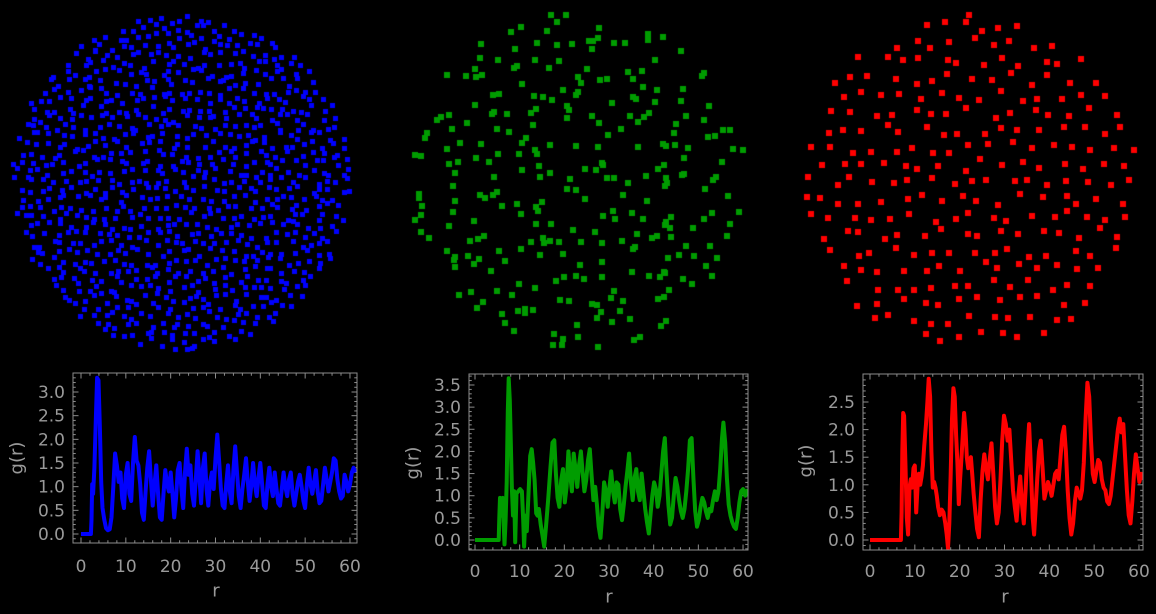 This screenshot has height=614, width=1156. Describe the element at coordinates (594, 477) in the screenshot. I see `gr-chart-green: 0 10 20 30 40 50 60 0.00.51.01.5 2.02.53.03.5` at that location.